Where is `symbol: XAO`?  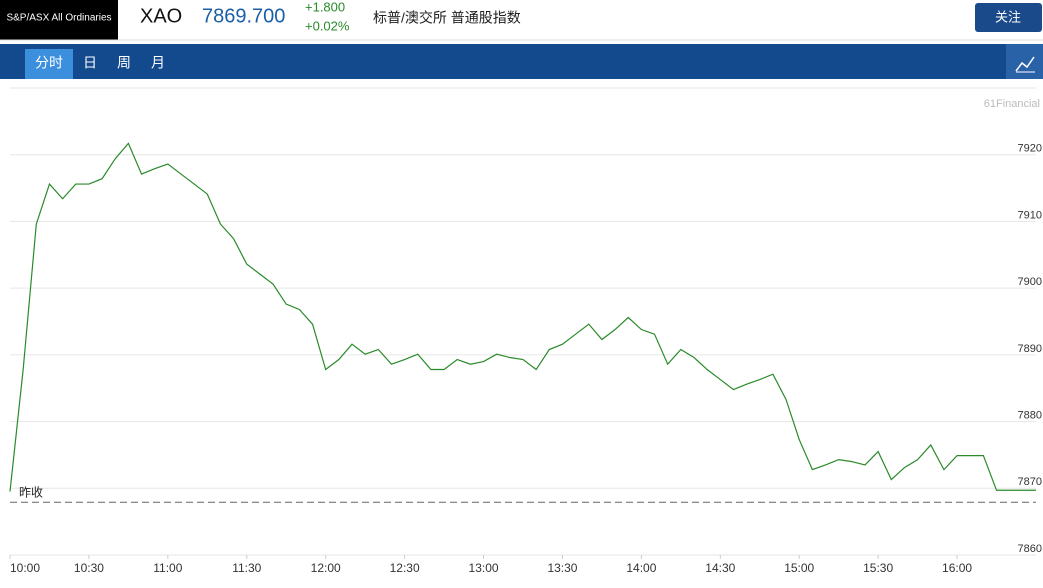 symbol: XAO is located at coordinates (161, 16).